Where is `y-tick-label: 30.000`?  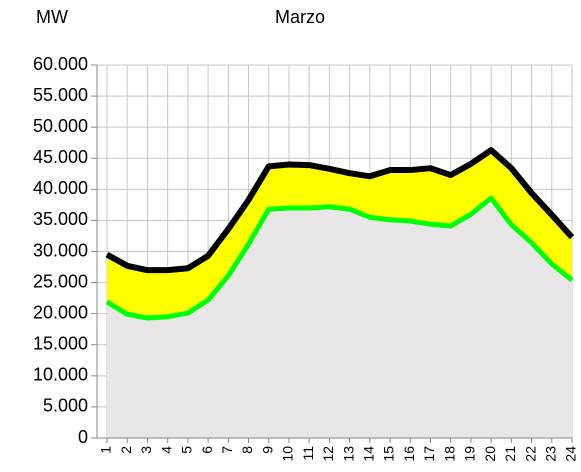 y-tick-label: 30.000 is located at coordinates (60, 250).